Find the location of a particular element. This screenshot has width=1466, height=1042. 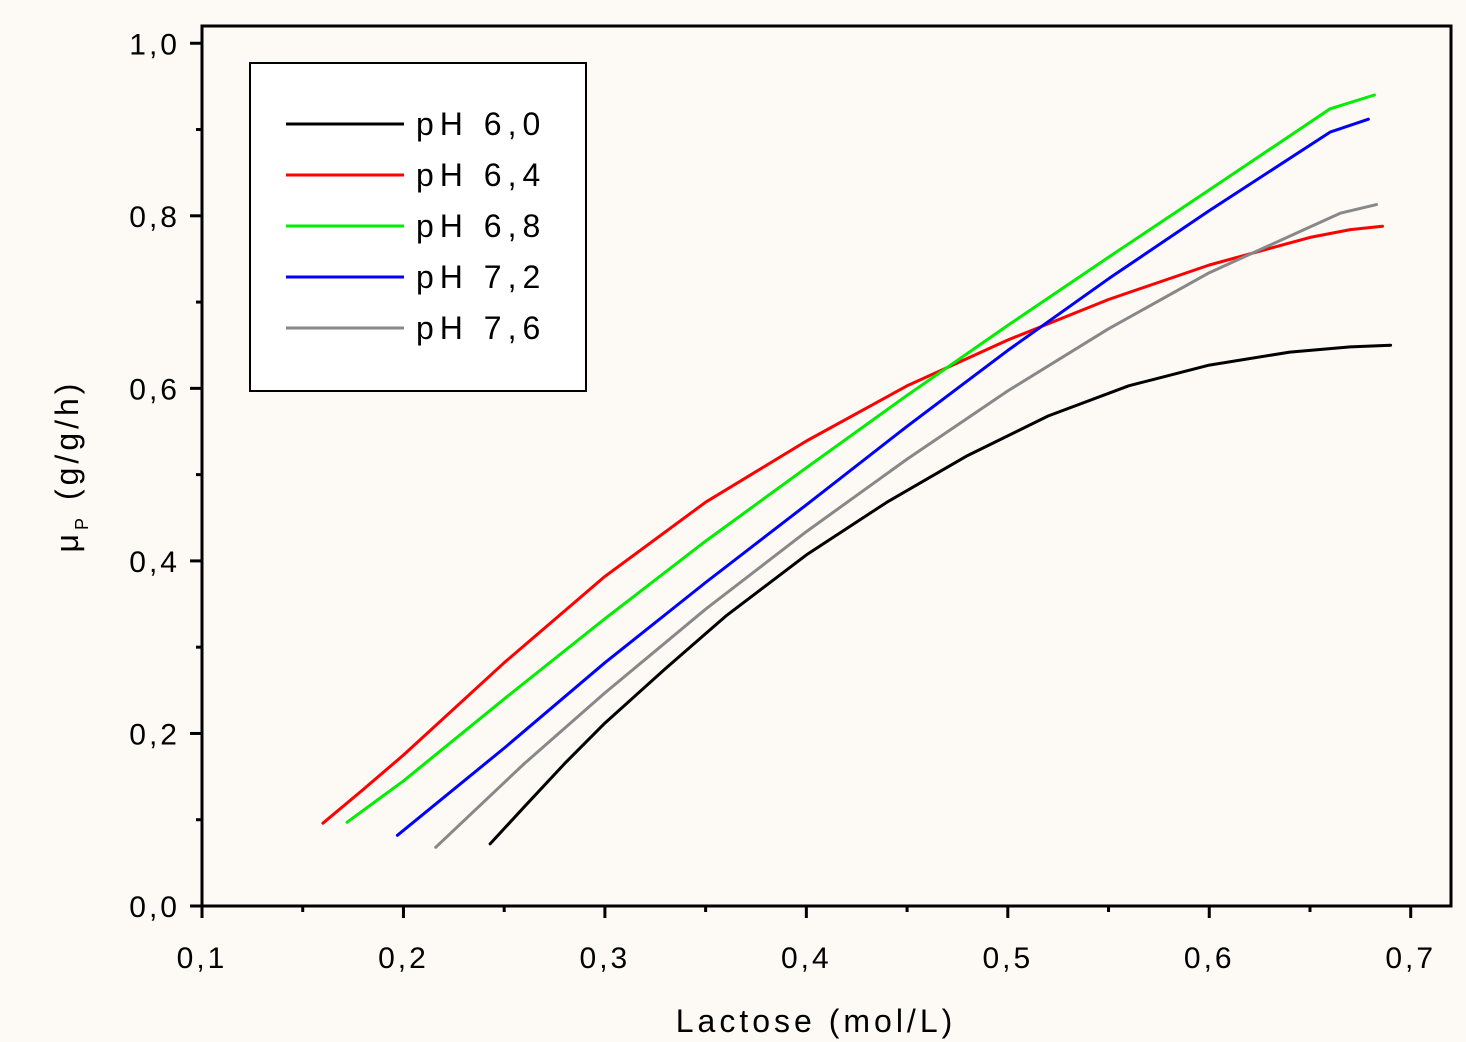

legend: pH 6,0 pH 6,4 pH 6,8 pH 7,2 pH 7,6 is located at coordinates (418, 227).